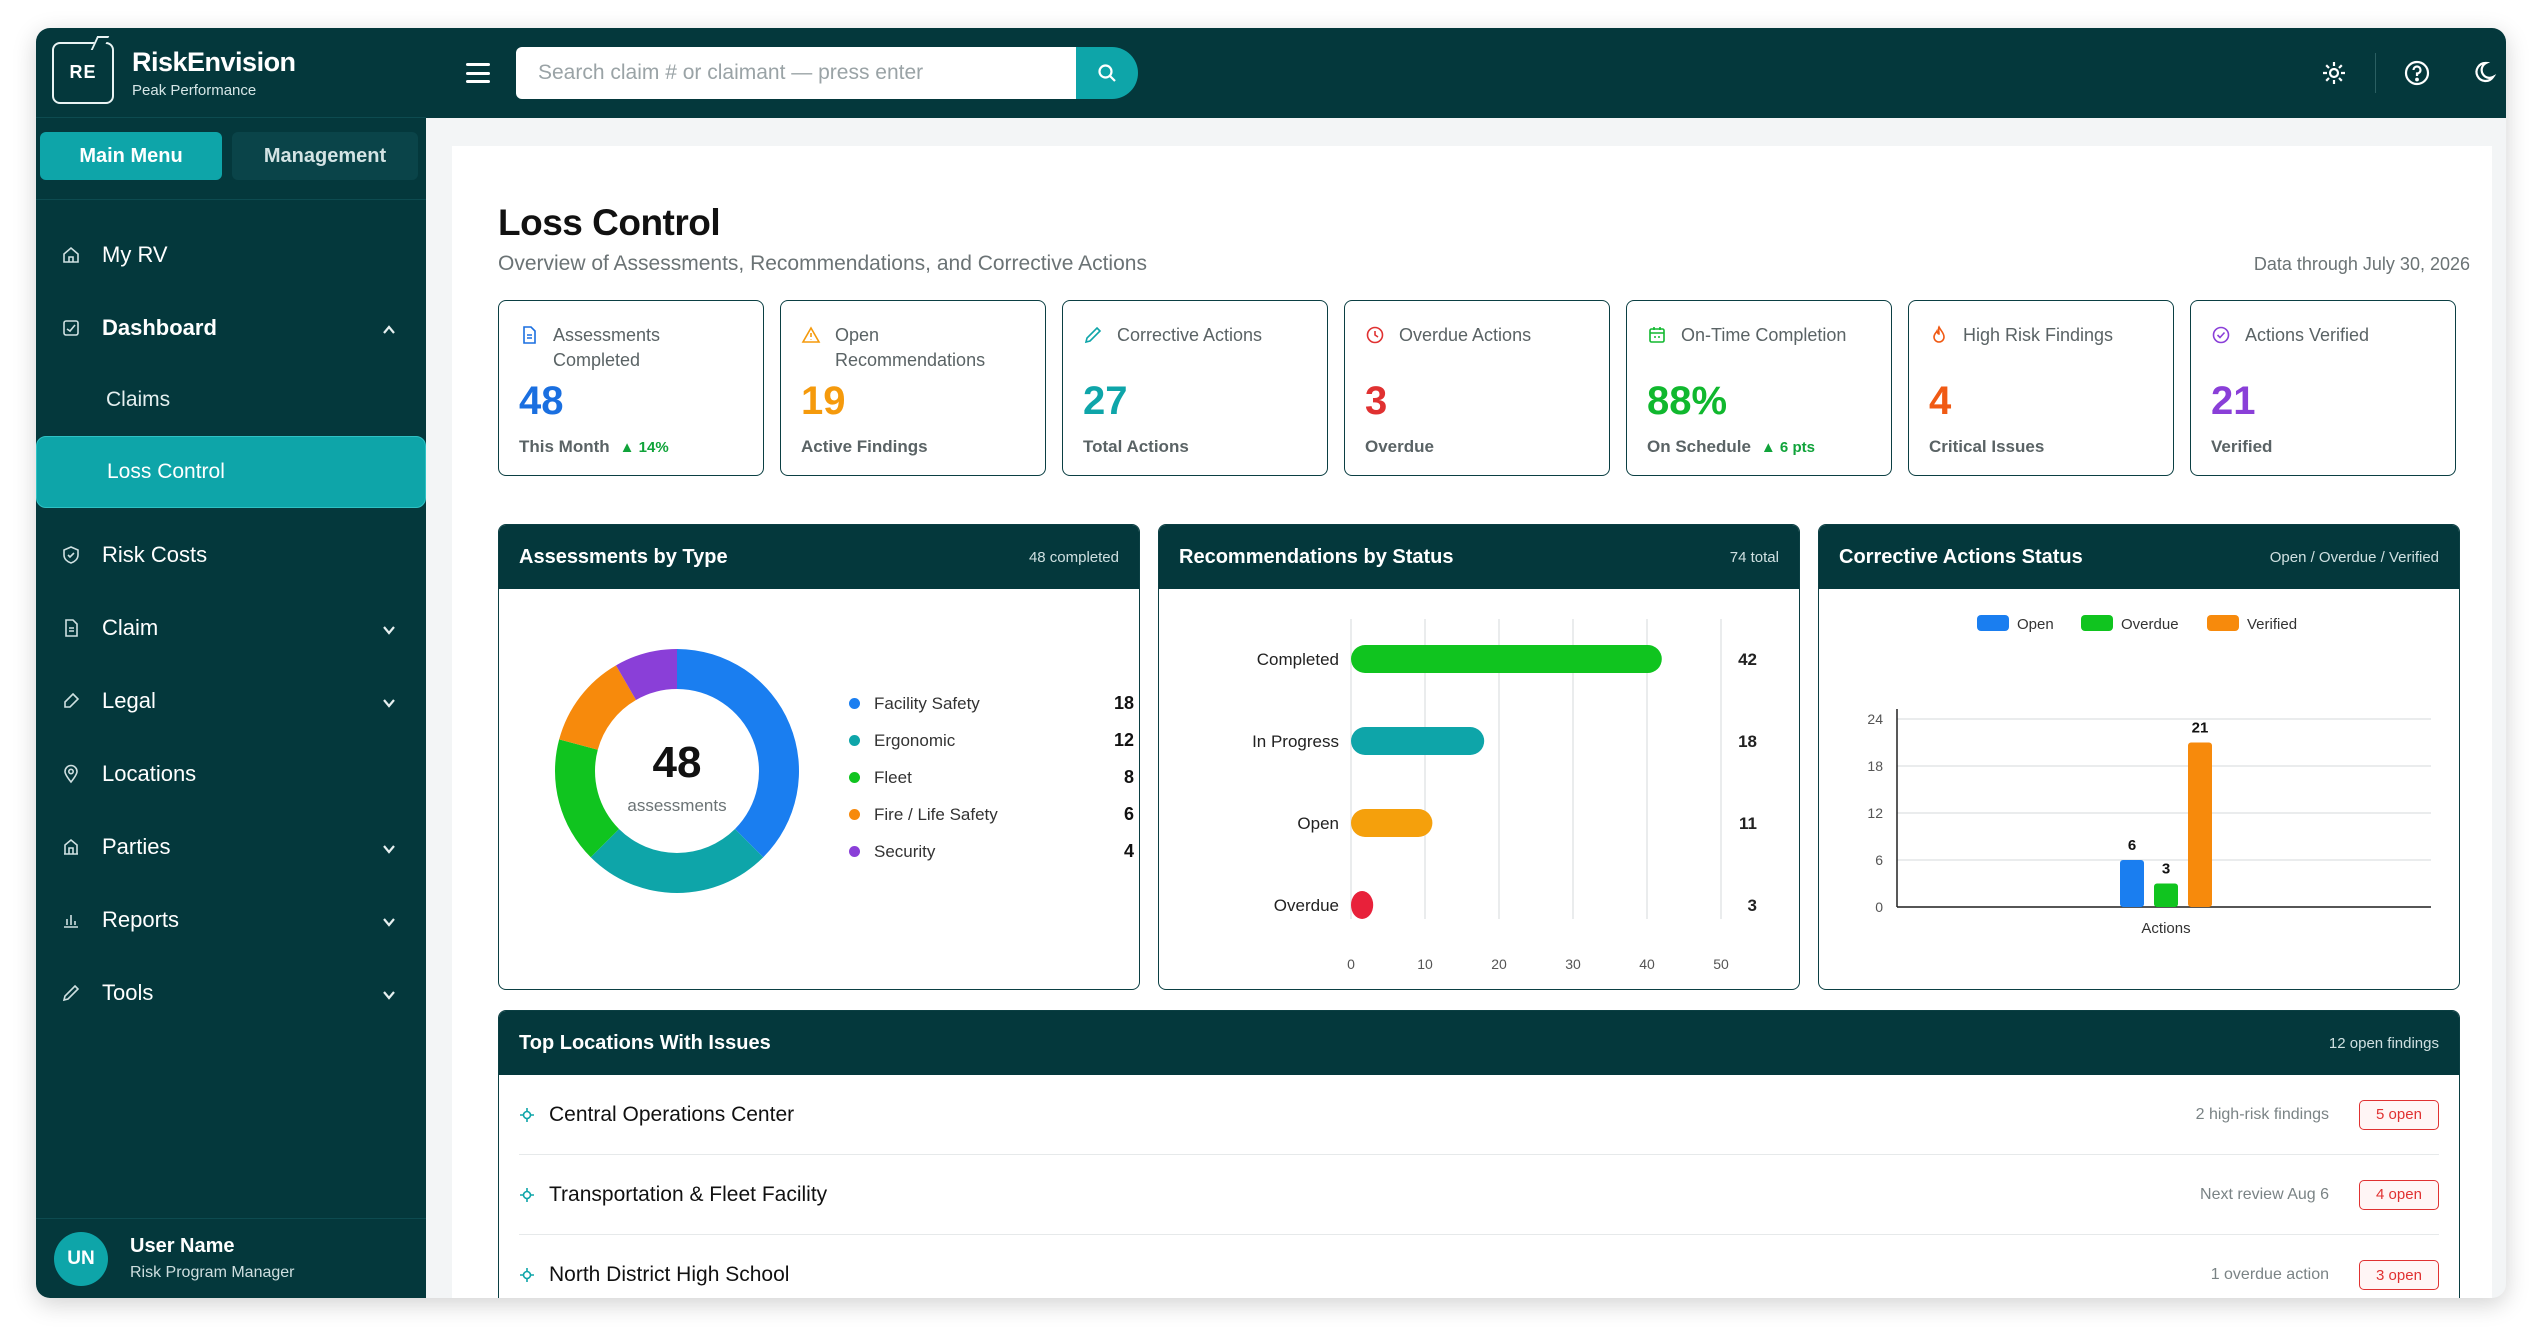 This screenshot has height=1340, width=2542. I want to click on hamburger-menu-icon, so click(478, 73).